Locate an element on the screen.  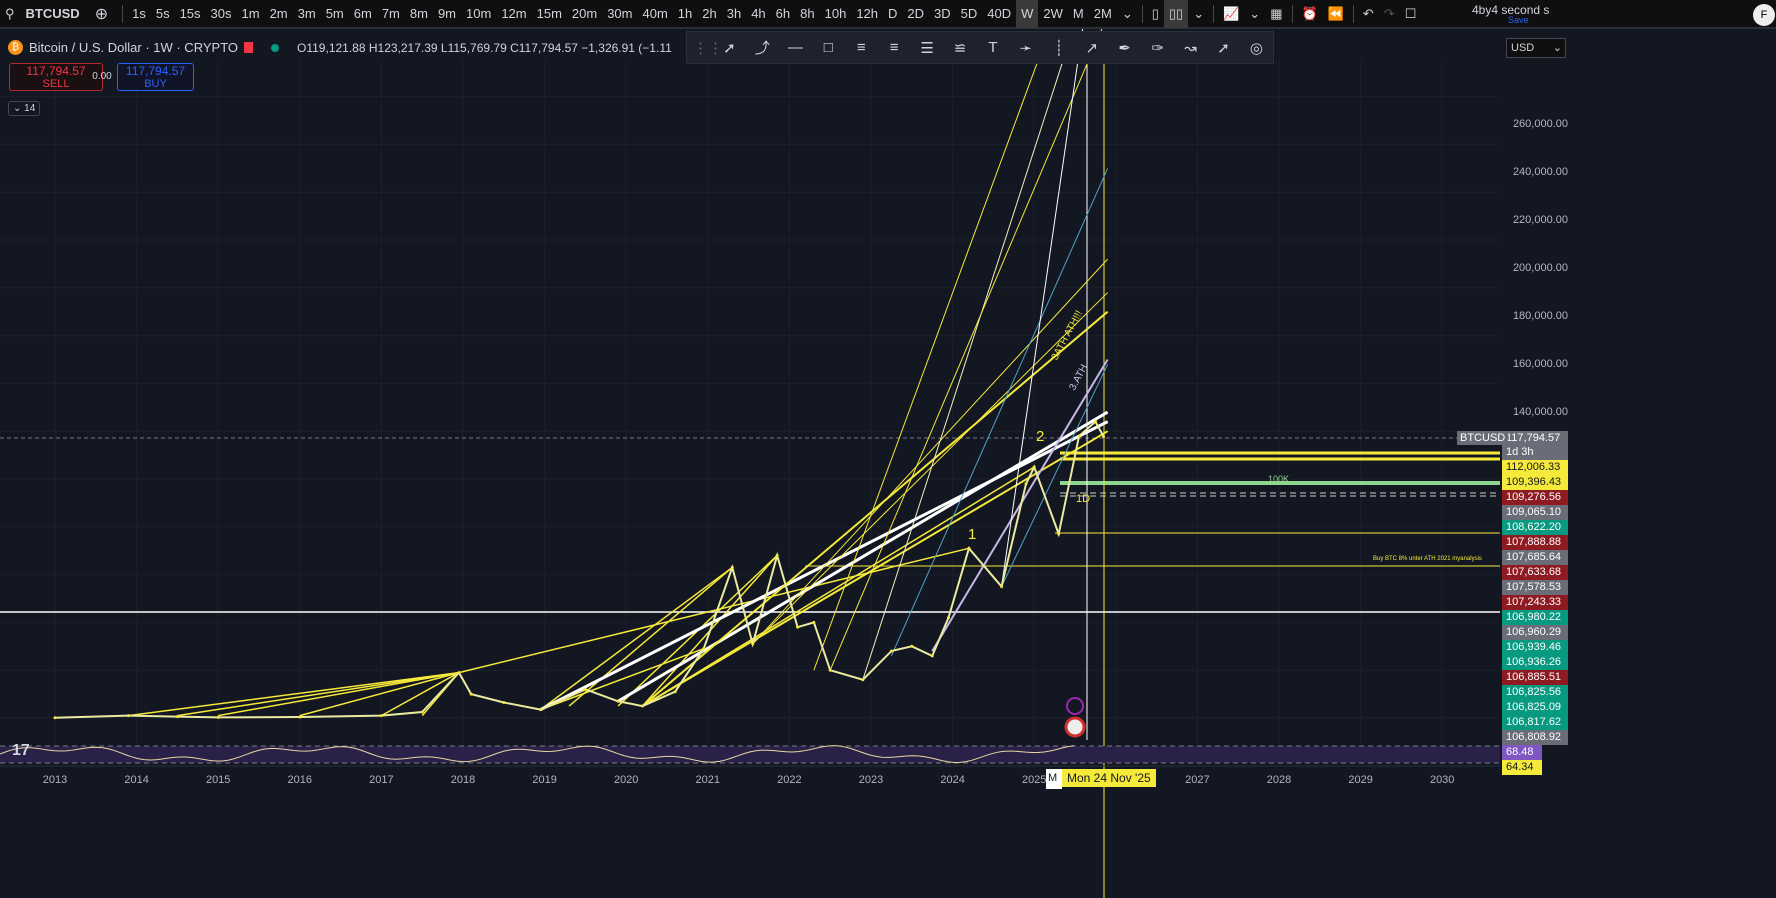
interval-40D: 40D is located at coordinates (999, 13).